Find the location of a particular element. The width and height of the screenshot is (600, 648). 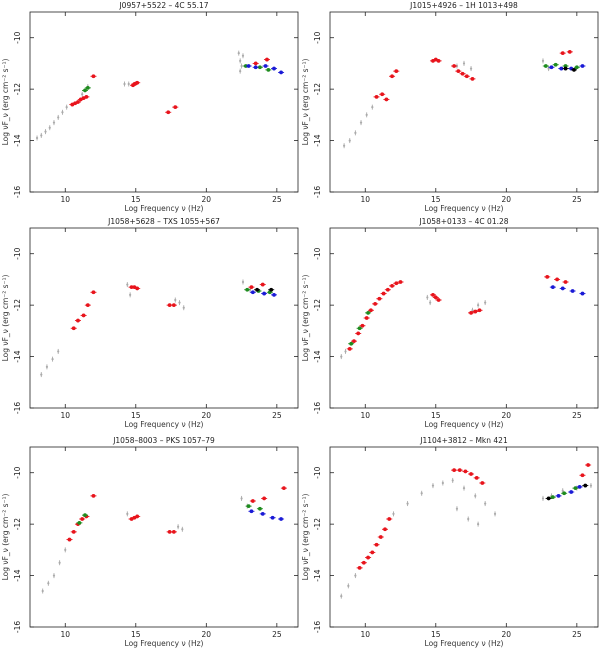

panel-title: J1058–8003 – PKS 1057–79 is located at coordinates (163, 440).